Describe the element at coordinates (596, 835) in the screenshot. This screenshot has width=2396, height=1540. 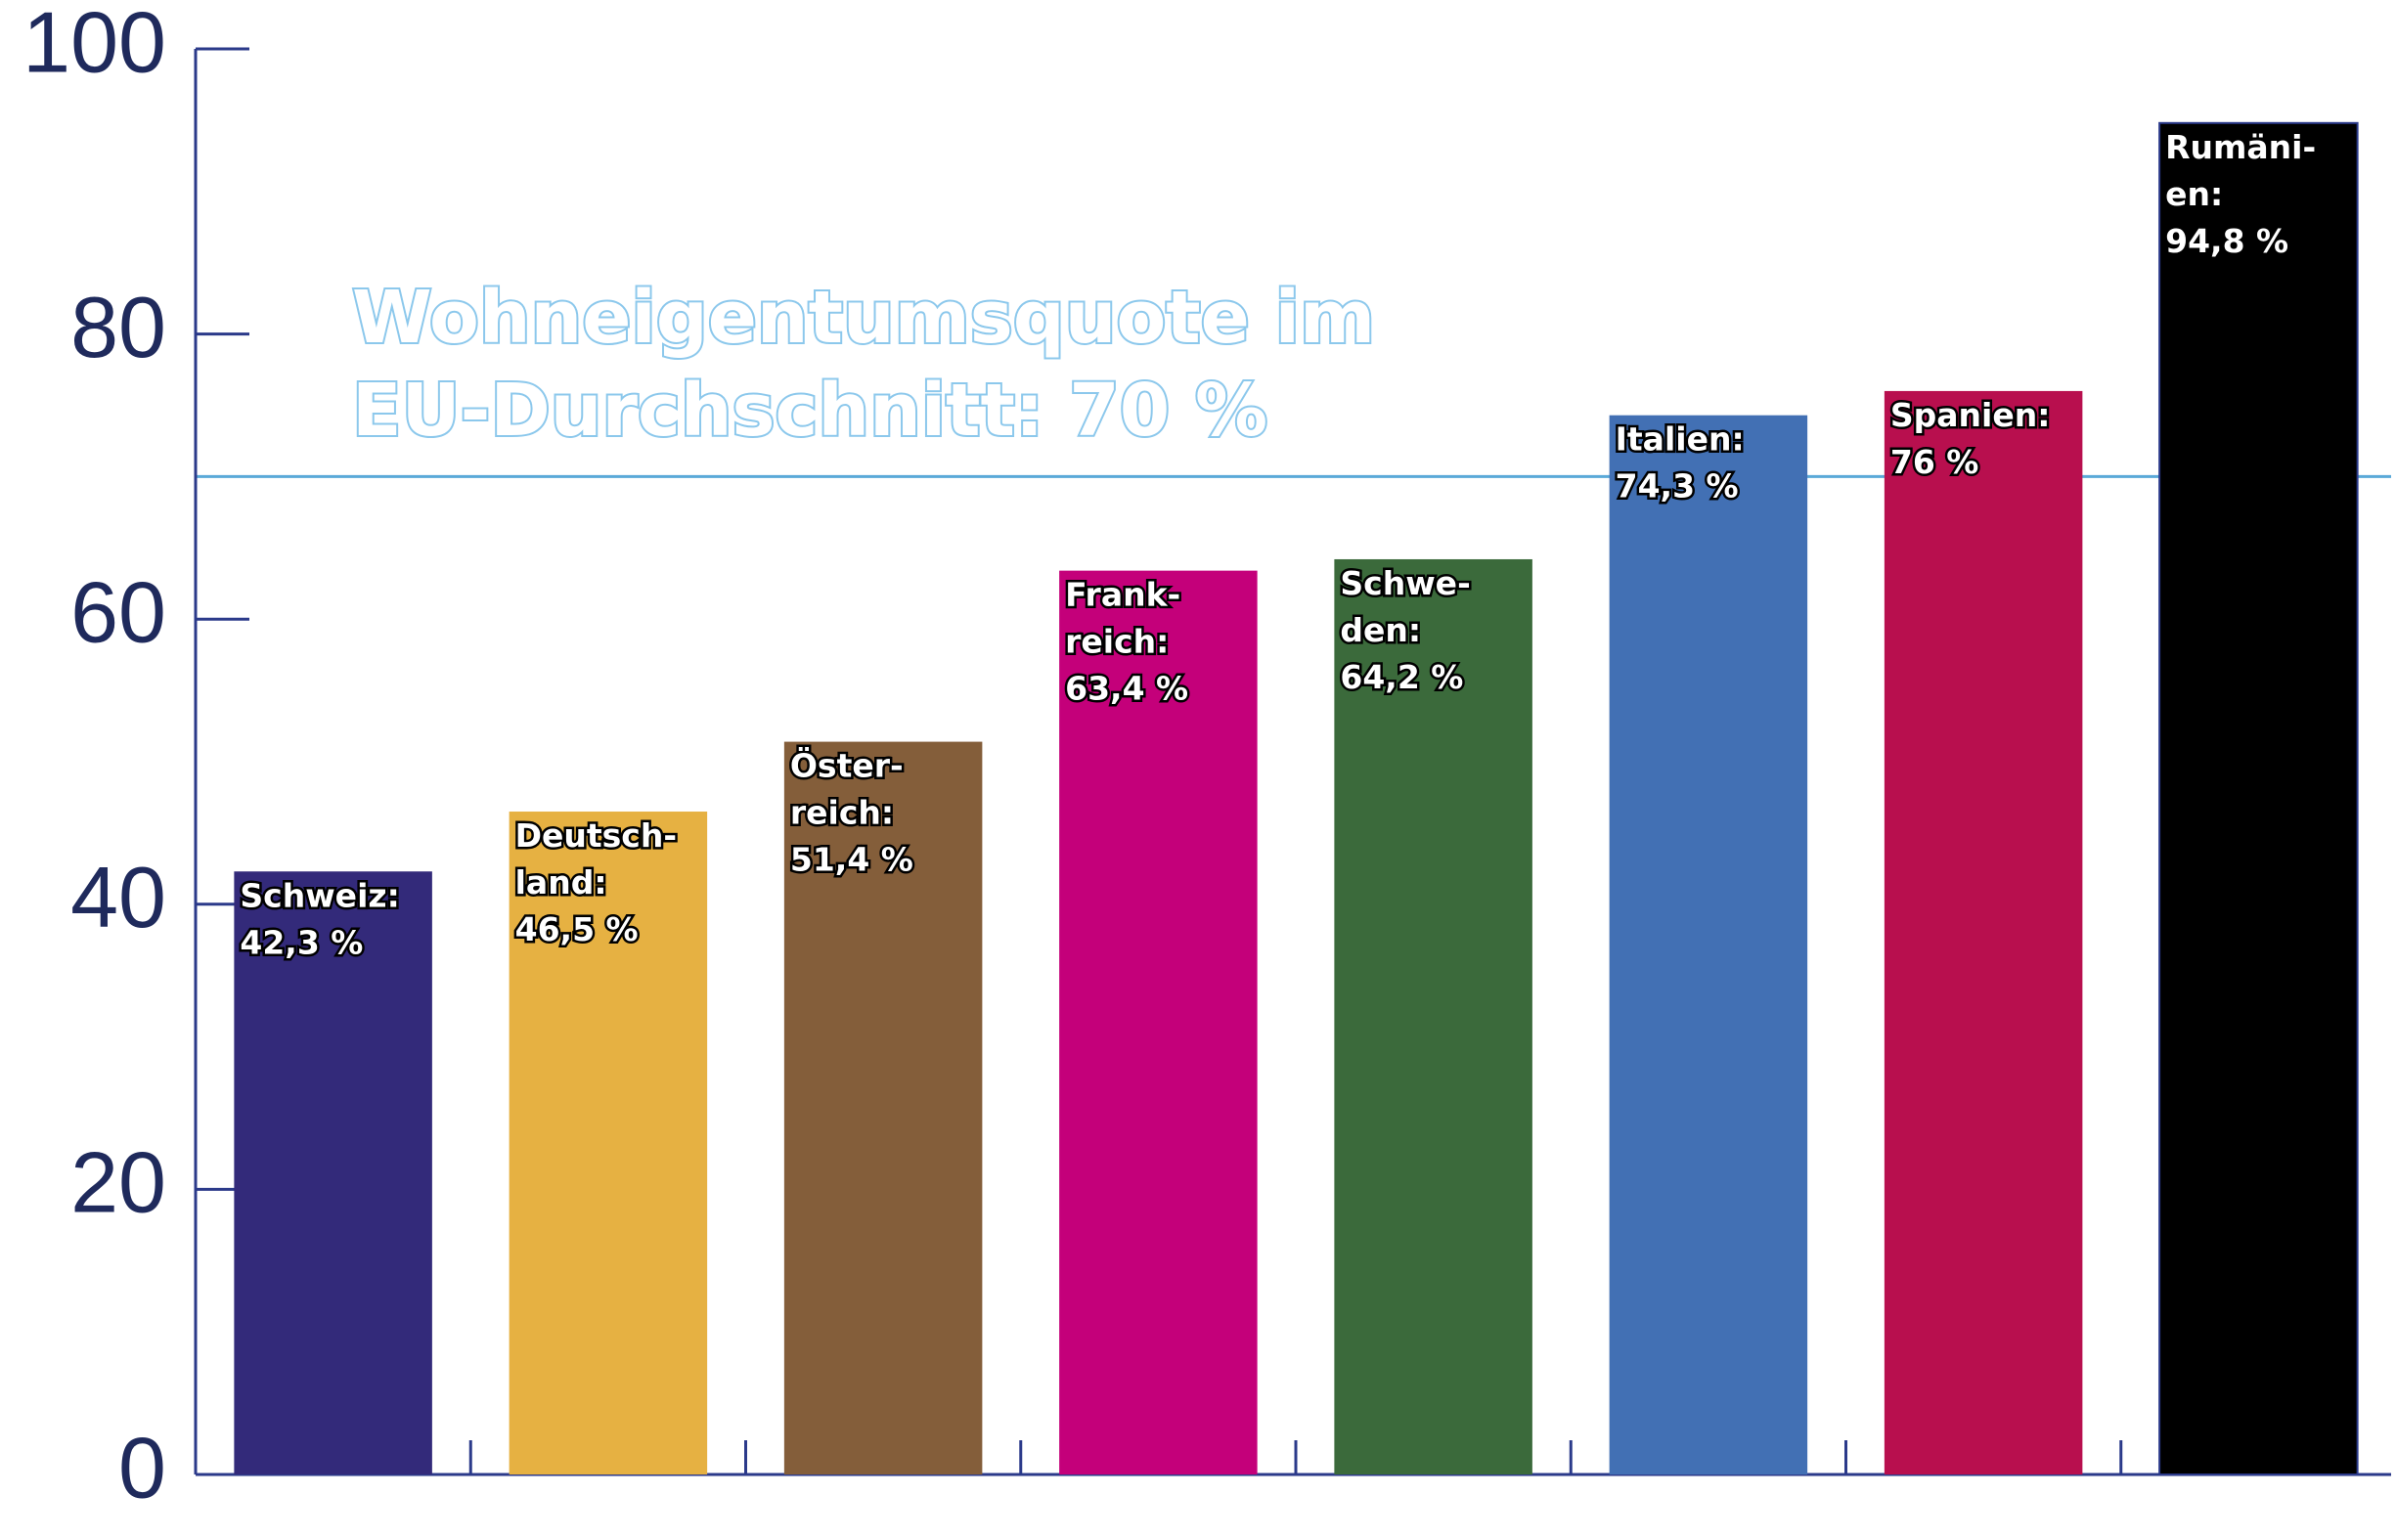
I see `bar-label: Deutsch-` at that location.